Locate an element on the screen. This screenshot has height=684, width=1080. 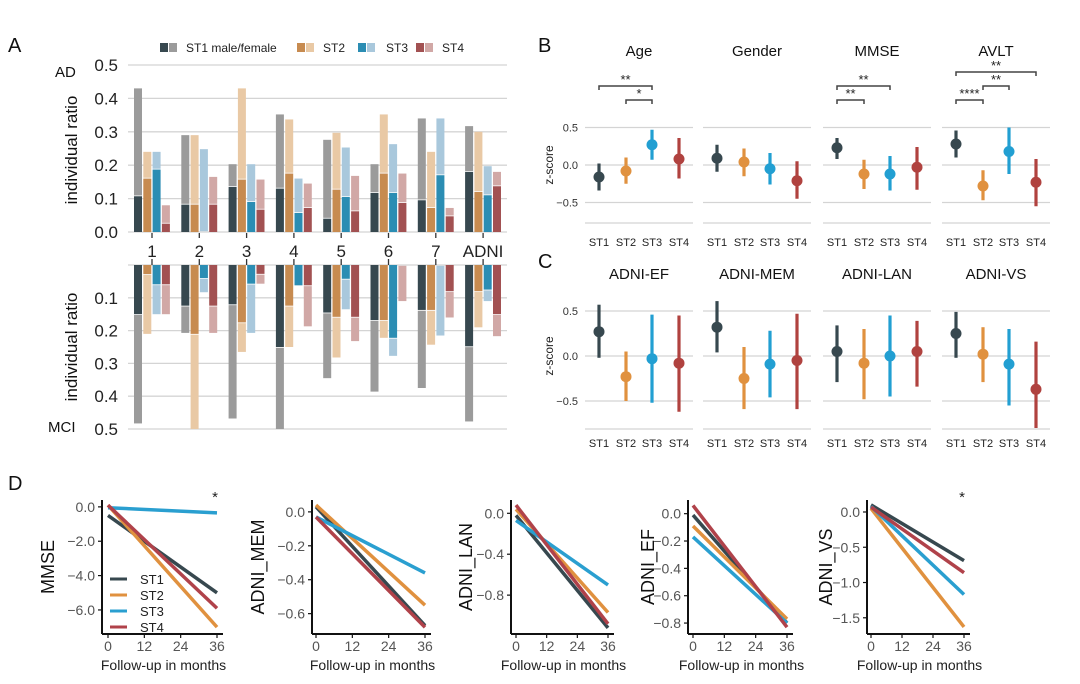
trend-line-st2 is located at coordinates (917, 568).